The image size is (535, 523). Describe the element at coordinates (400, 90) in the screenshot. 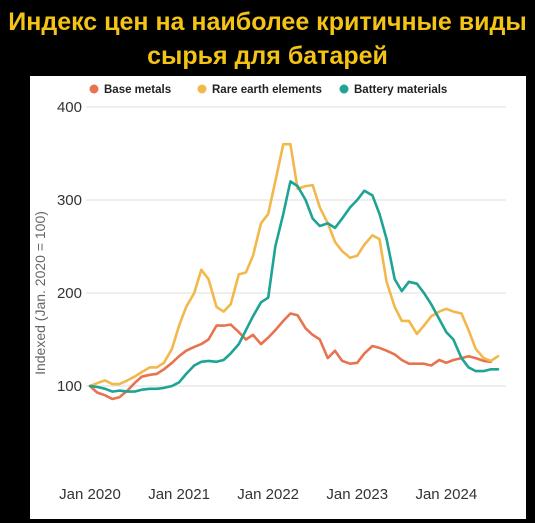

I see `legend-label: Battery materials` at that location.